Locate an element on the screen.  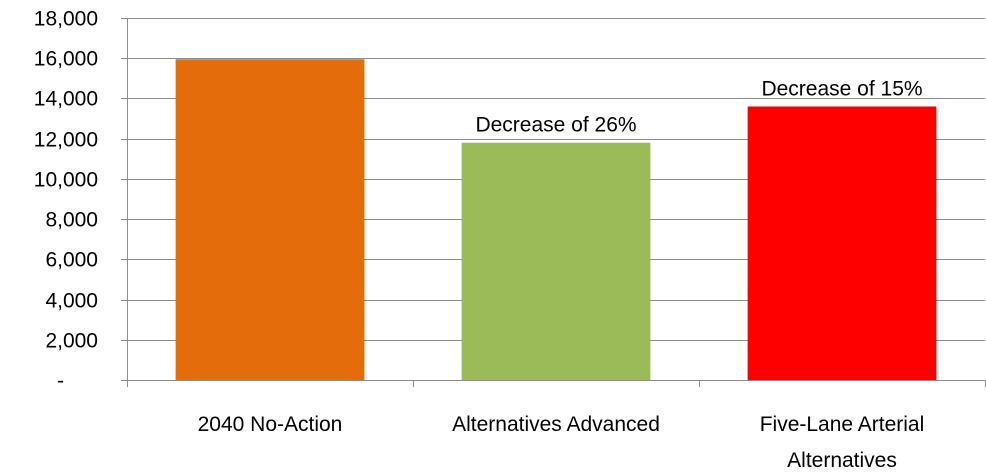
x-tick-label: Five-Lane Arterial is located at coordinates (842, 424).